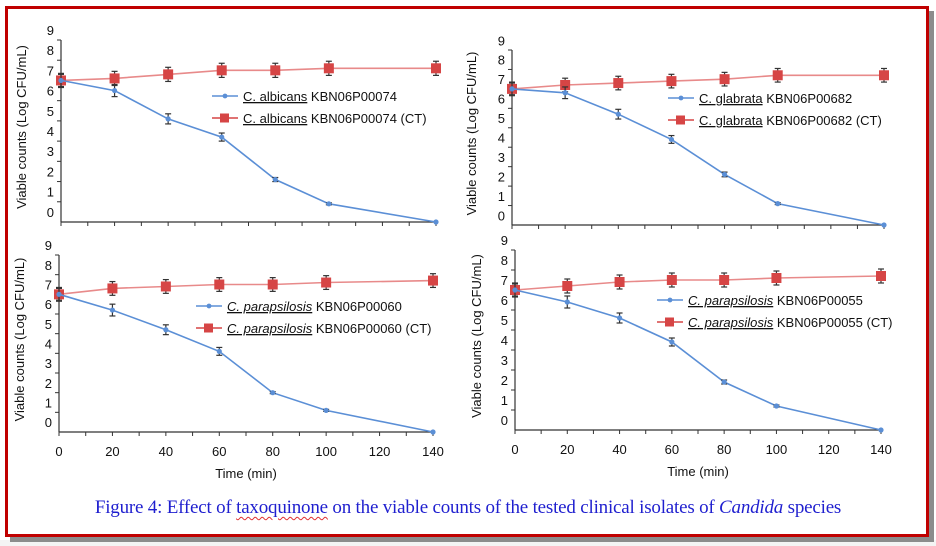 The image size is (936, 546). Describe the element at coordinates (48, 403) in the screenshot. I see `y-tick-label: 1` at that location.